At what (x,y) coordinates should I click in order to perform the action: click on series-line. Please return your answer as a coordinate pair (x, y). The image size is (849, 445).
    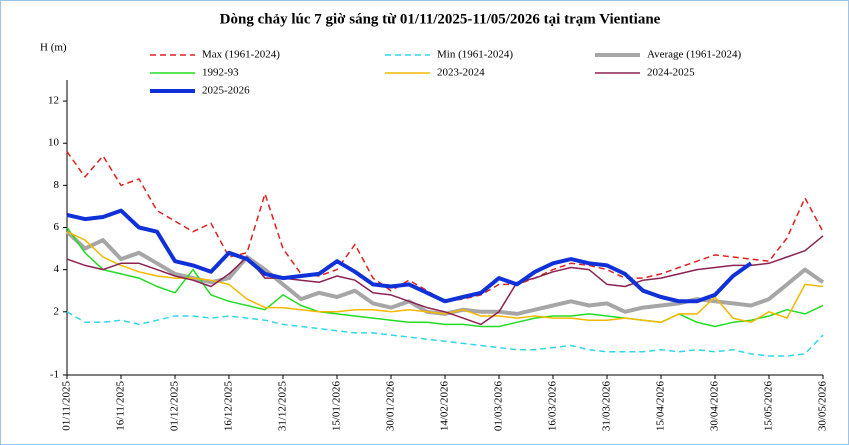
    Looking at the image, I should click on (445, 334).